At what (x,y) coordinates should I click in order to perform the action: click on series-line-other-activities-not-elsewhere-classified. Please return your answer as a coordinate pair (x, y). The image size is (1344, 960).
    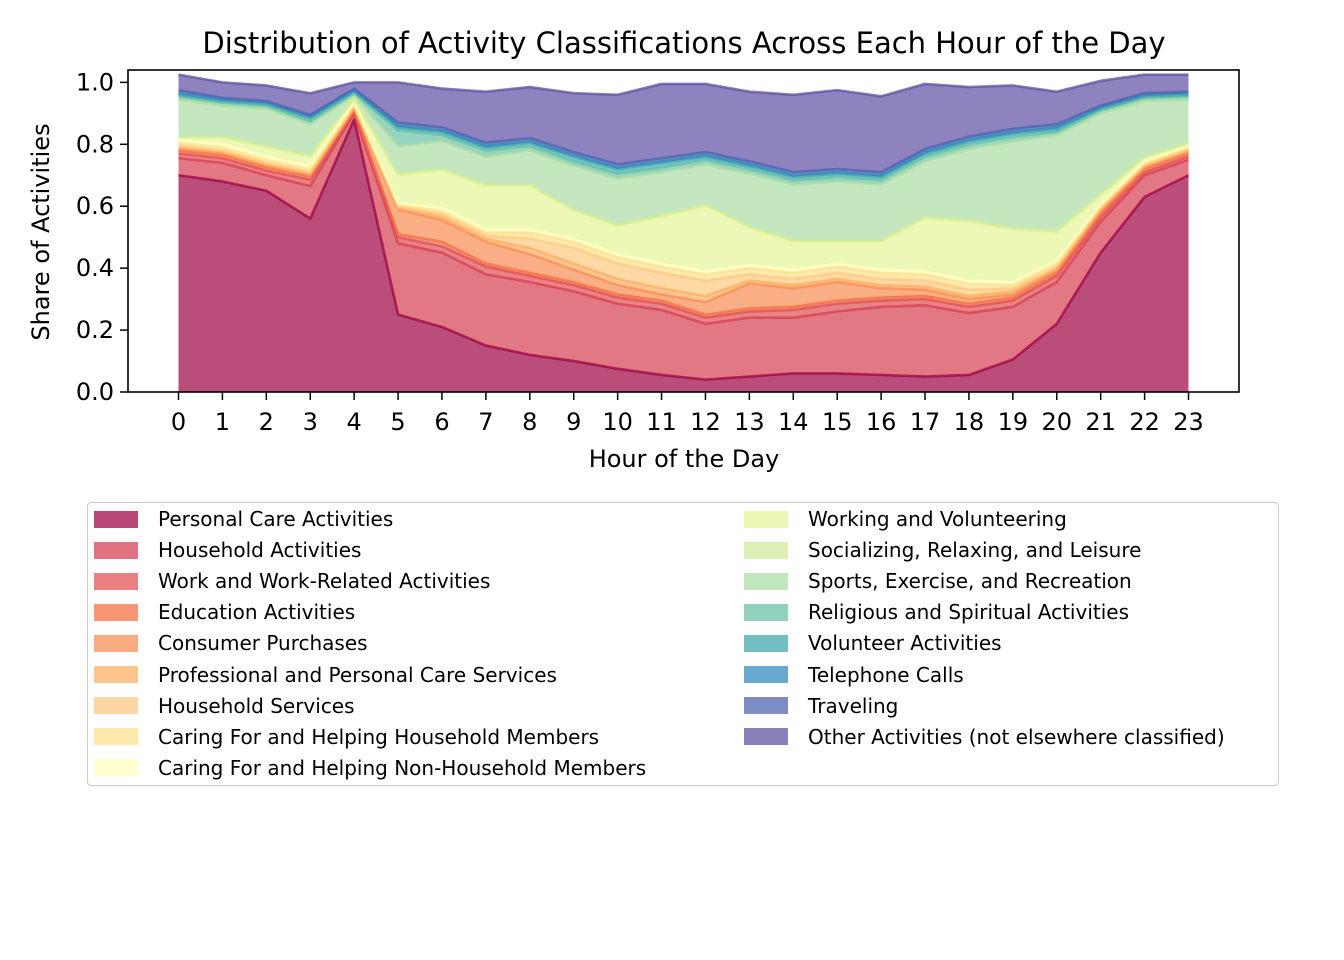
    Looking at the image, I should click on (683, 85).